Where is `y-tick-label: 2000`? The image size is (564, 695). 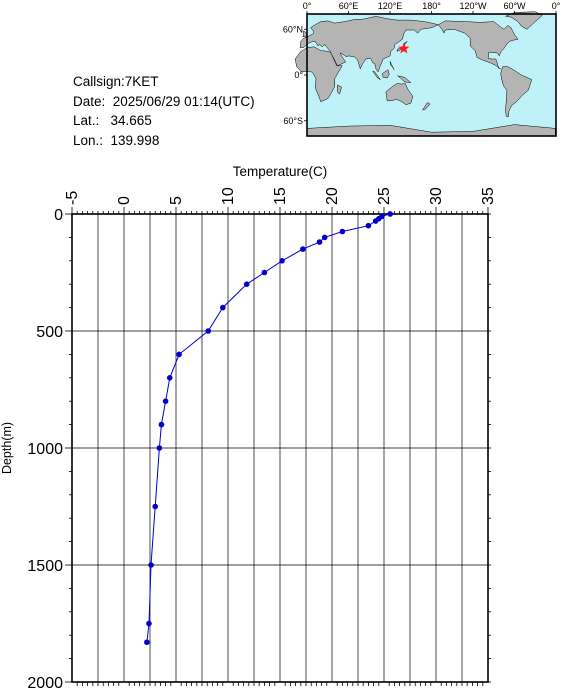 y-tick-label: 2000 is located at coordinates (45, 682).